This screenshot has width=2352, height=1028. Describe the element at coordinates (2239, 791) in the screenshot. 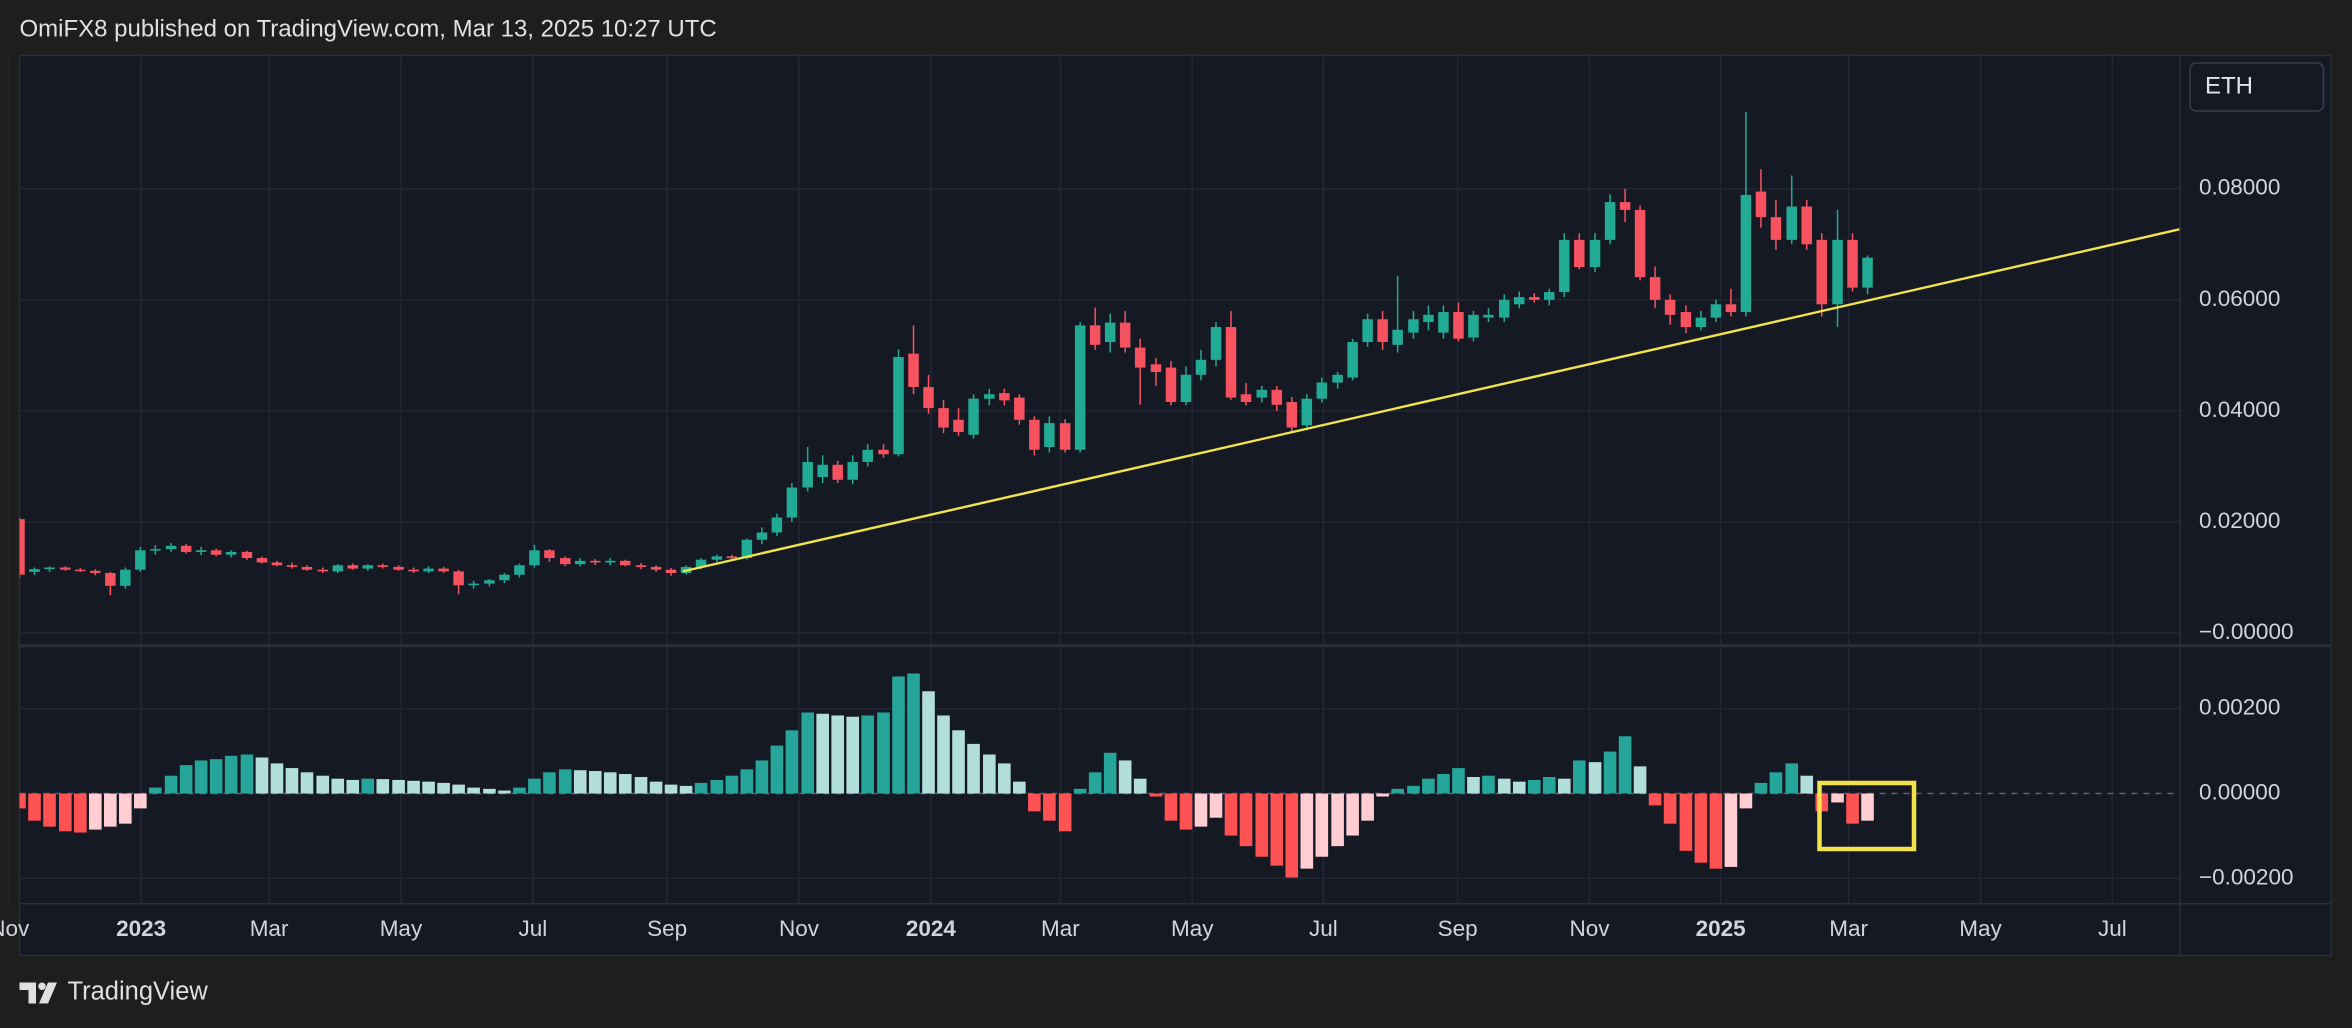

I see `y-tick-label: 0.00000` at that location.